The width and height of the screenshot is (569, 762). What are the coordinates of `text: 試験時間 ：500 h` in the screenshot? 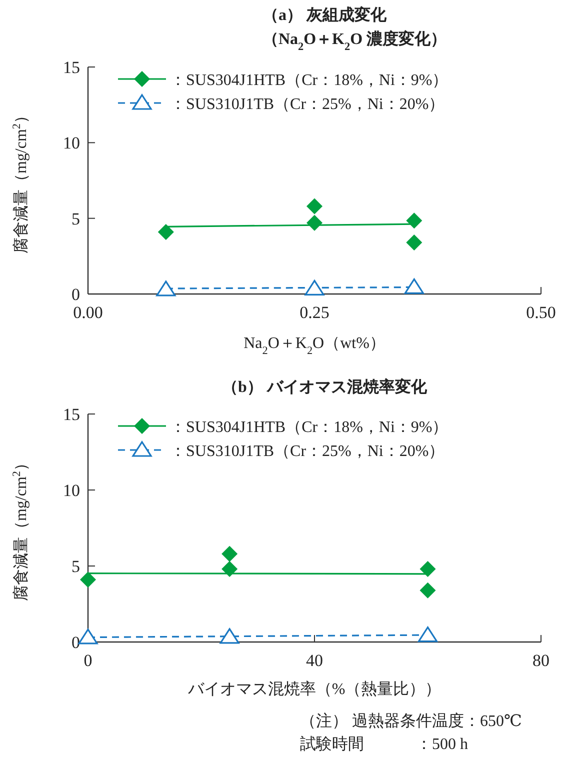 It's located at (384, 744).